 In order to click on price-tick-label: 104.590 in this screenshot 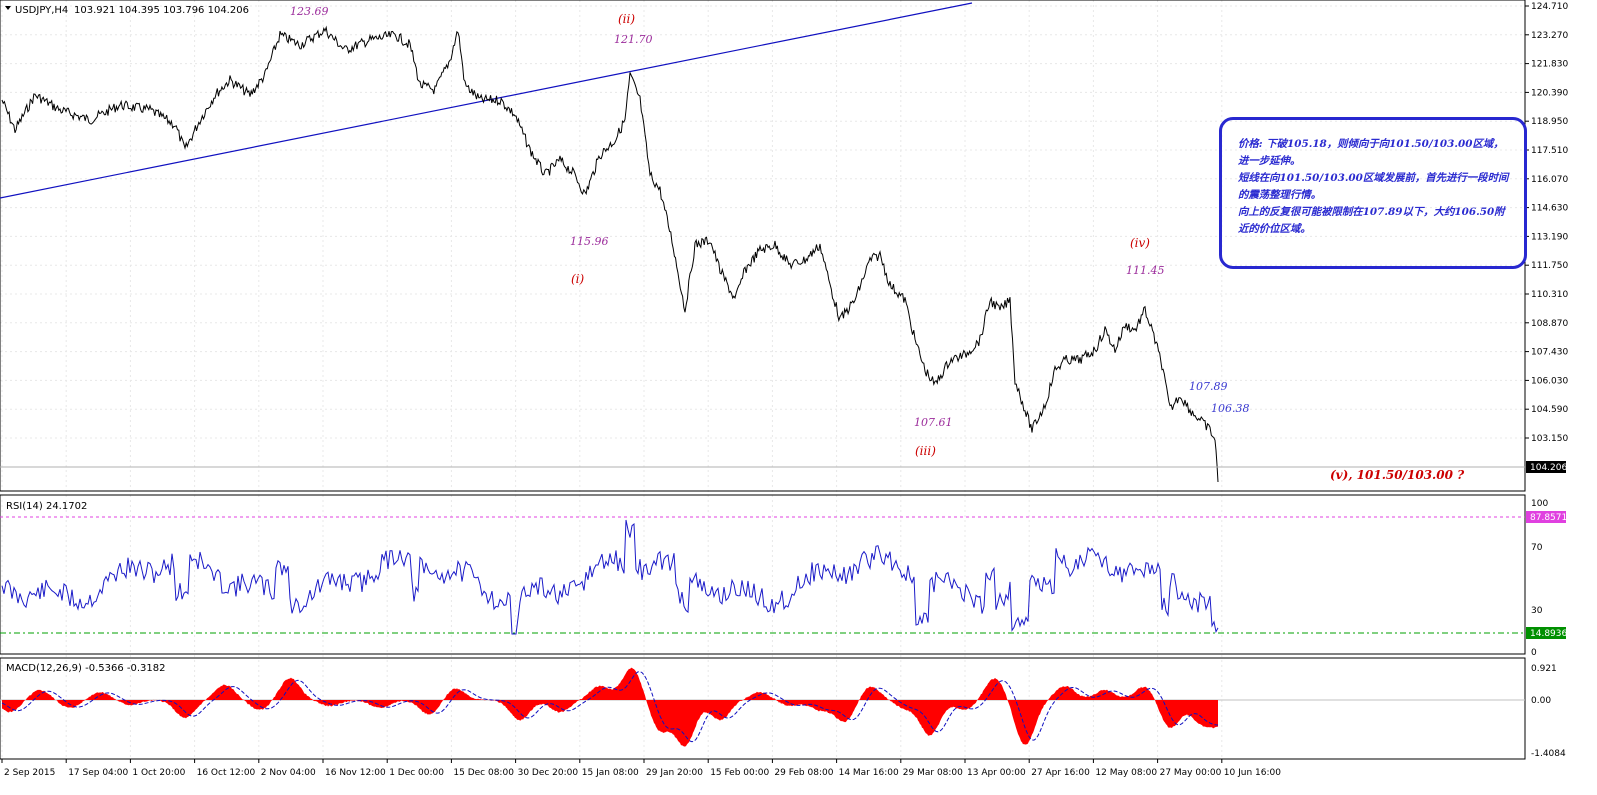, I will do `click(1549, 410)`.